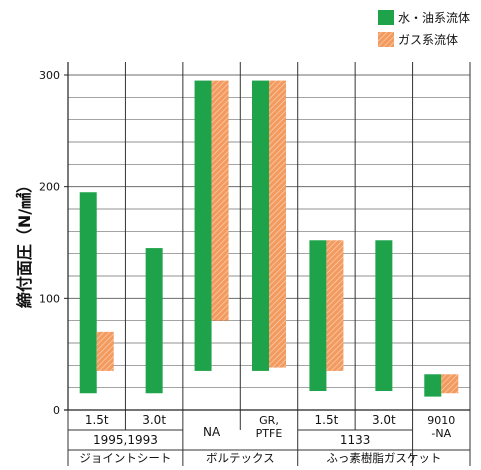  I want to click on x-tick-label-0: 1.5t, so click(97, 420).